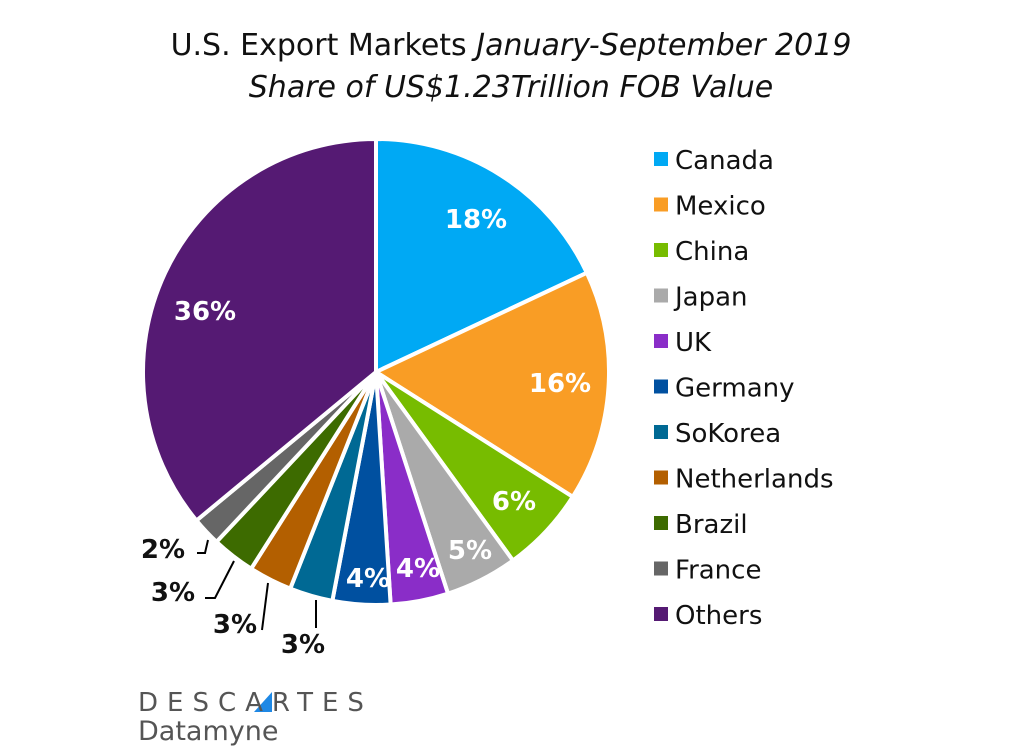 The height and width of the screenshot is (750, 1022). Describe the element at coordinates (514, 502) in the screenshot. I see `data-label: 6%` at that location.